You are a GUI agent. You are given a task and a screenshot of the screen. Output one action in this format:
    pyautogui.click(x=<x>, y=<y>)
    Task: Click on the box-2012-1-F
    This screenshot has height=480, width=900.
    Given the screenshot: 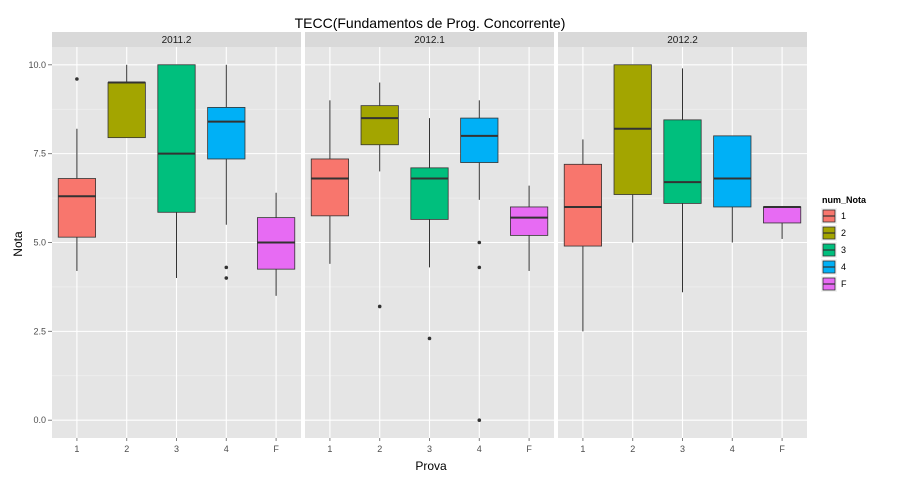 What is the action you would take?
    pyautogui.click(x=529, y=228)
    